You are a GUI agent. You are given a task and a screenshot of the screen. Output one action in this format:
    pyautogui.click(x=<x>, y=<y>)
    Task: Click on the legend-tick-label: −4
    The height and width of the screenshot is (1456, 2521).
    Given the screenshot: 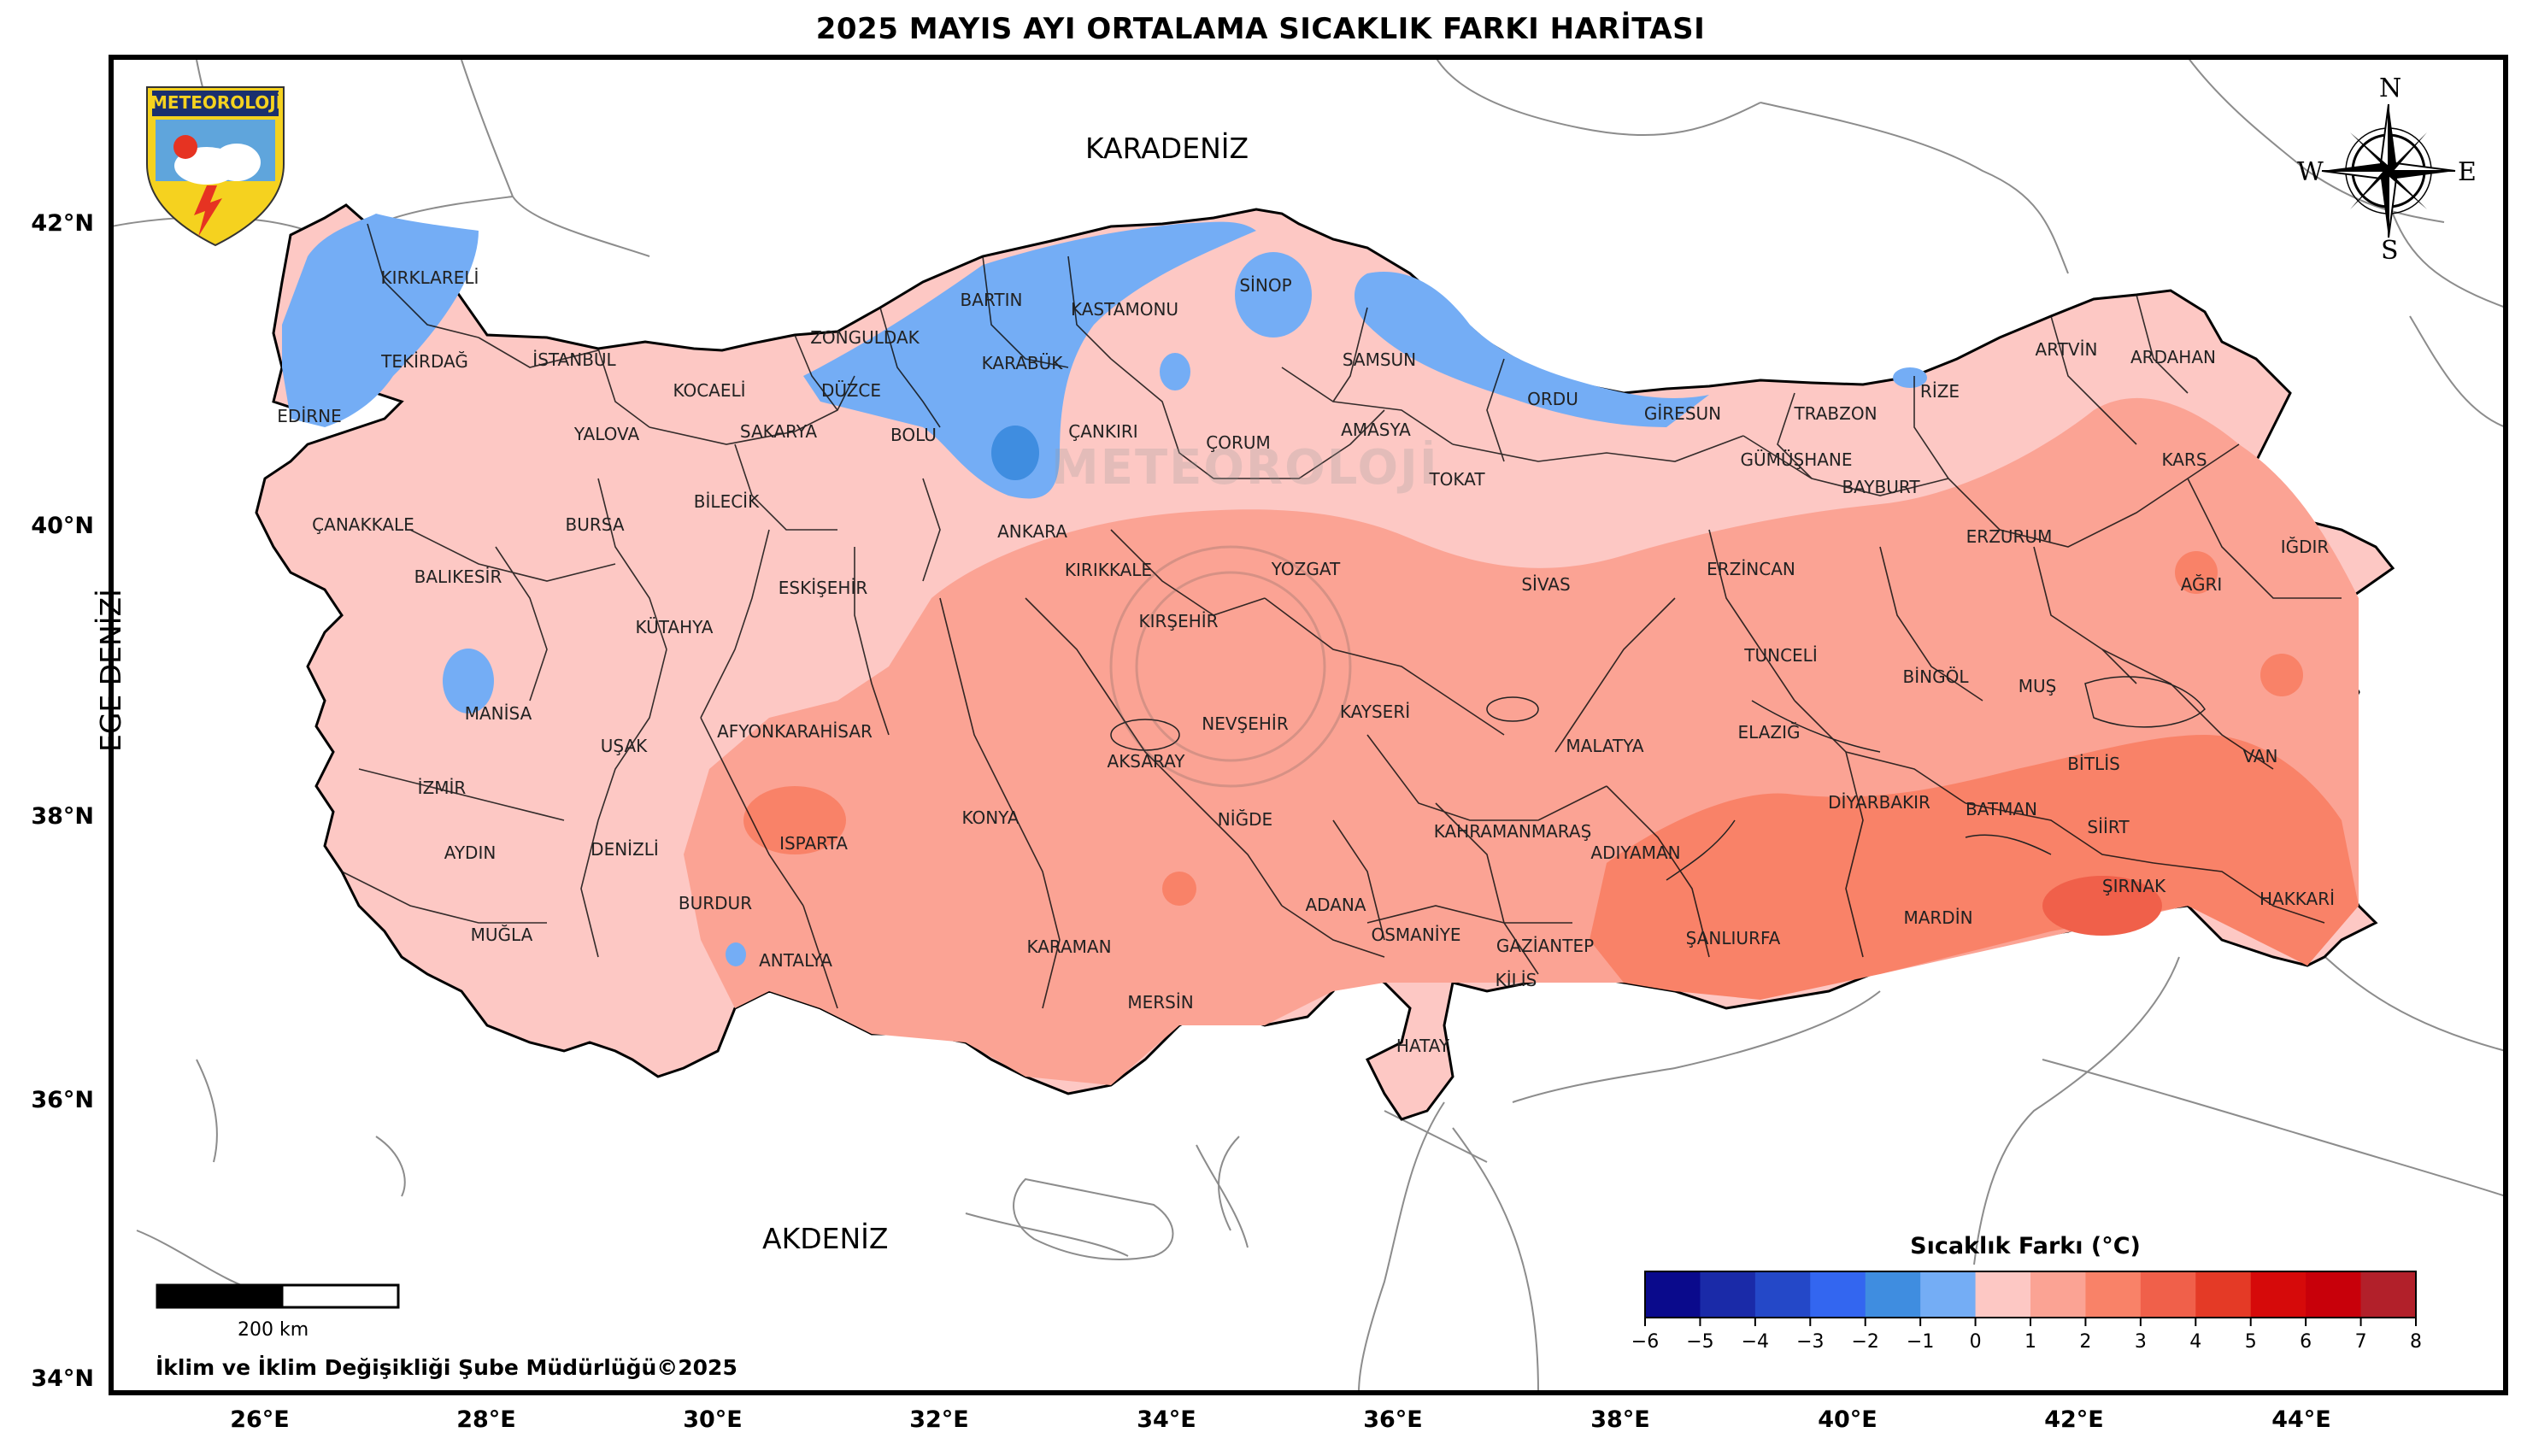 What is the action you would take?
    pyautogui.click(x=1755, y=1342)
    